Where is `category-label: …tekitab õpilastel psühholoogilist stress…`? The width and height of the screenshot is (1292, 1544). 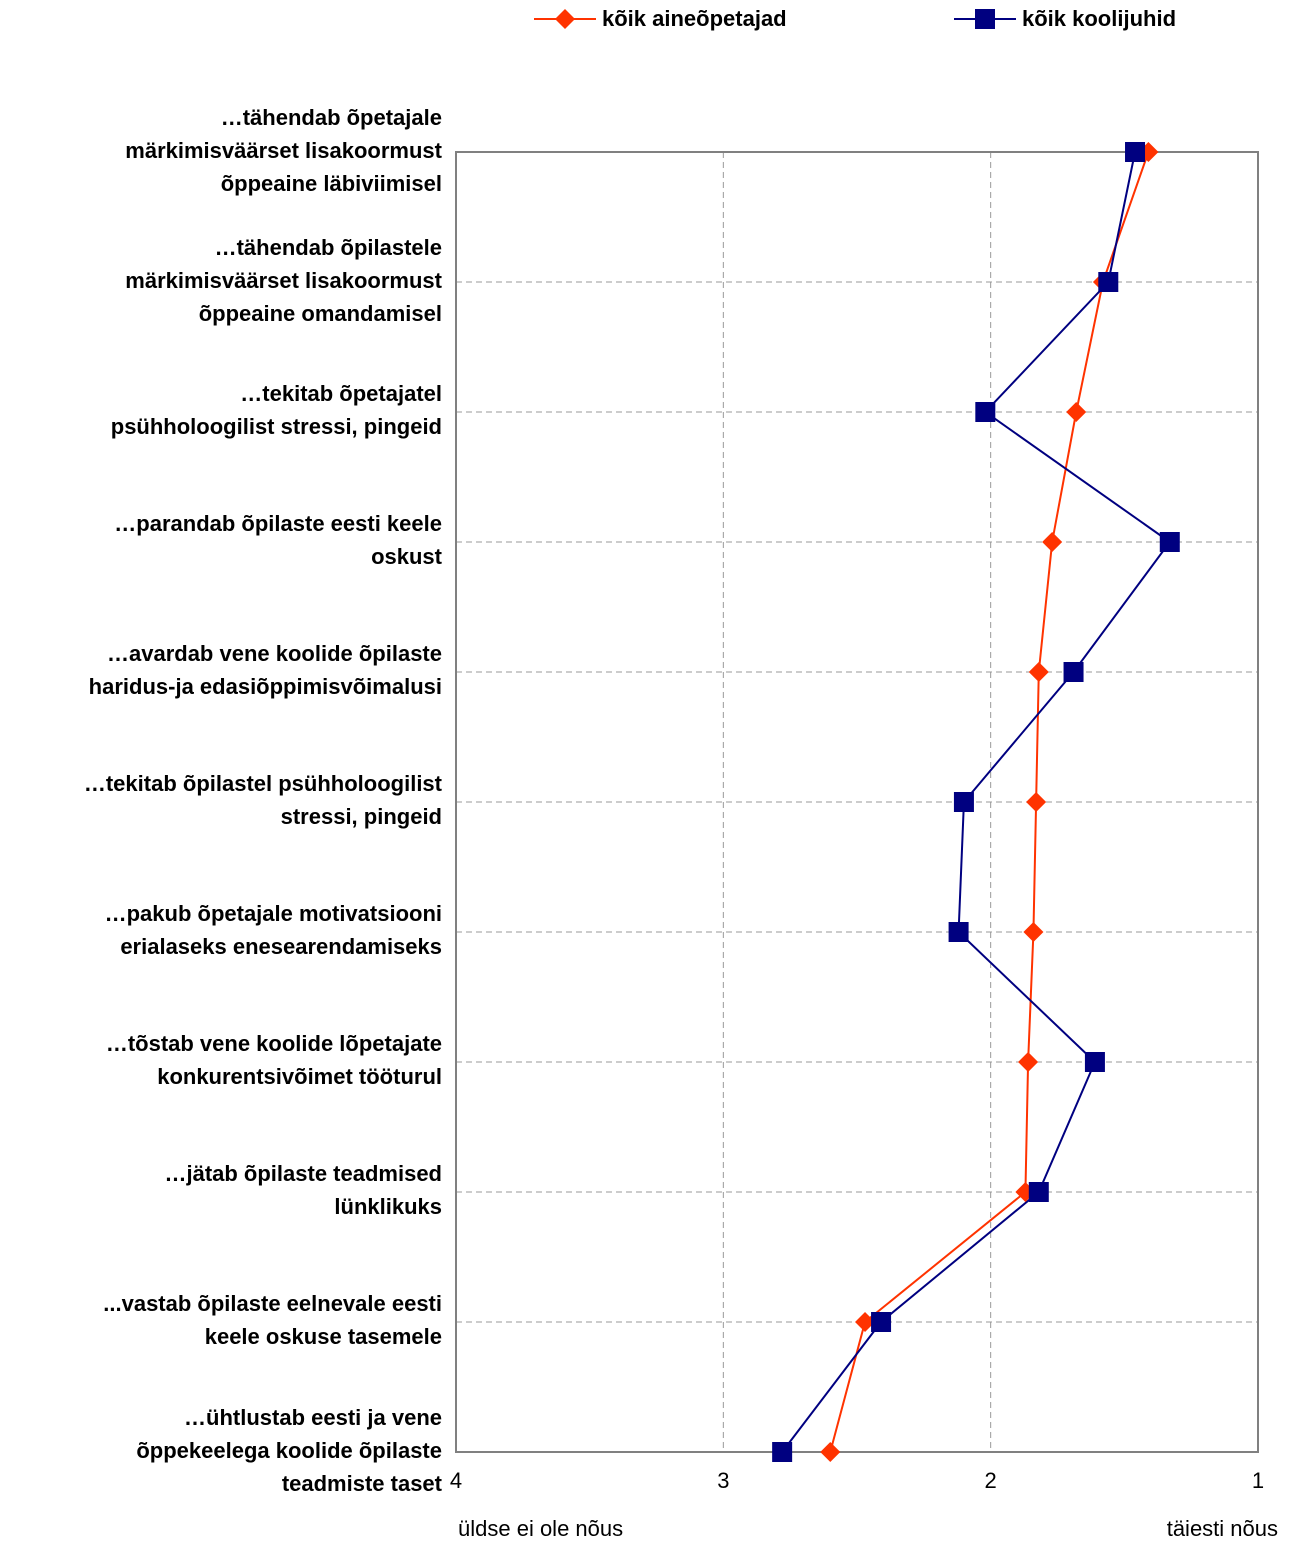
category-label: …tekitab õpilastel psühholoogilist stress… is located at coordinates (221, 800).